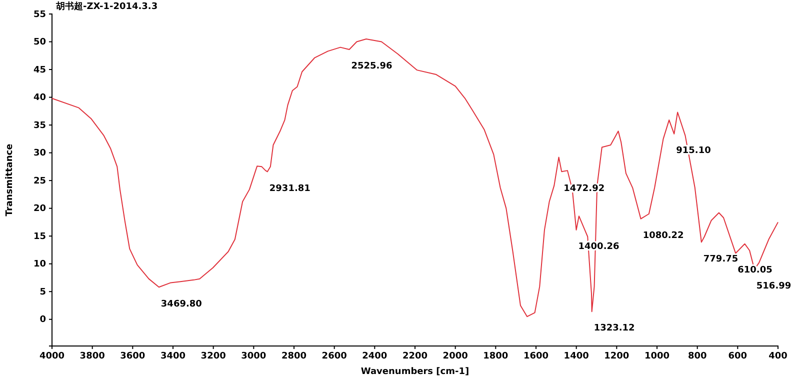 The width and height of the screenshot is (800, 378). Describe the element at coordinates (92, 356) in the screenshot. I see `x-tick-label: 3800` at that location.